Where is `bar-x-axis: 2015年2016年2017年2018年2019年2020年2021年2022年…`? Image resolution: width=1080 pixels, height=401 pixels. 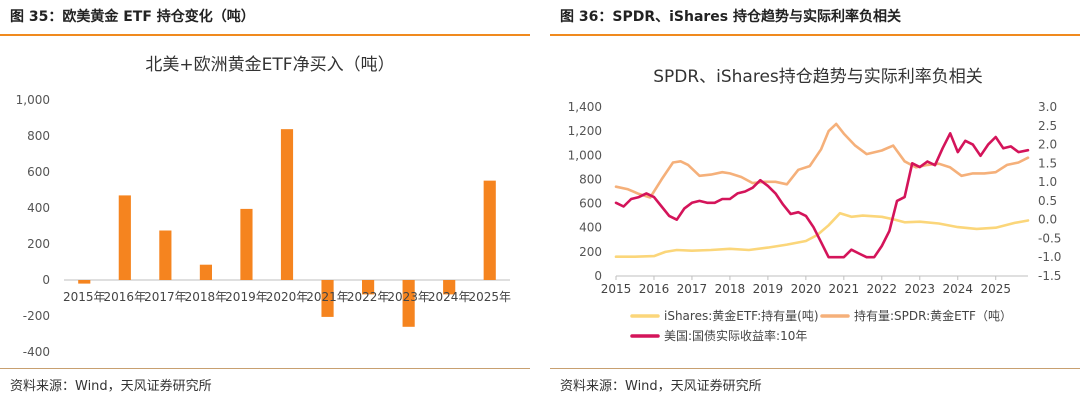
bar-x-axis: 2015年2016年2017年2018年2019年2020年2021年2022年… is located at coordinates (287, 297).